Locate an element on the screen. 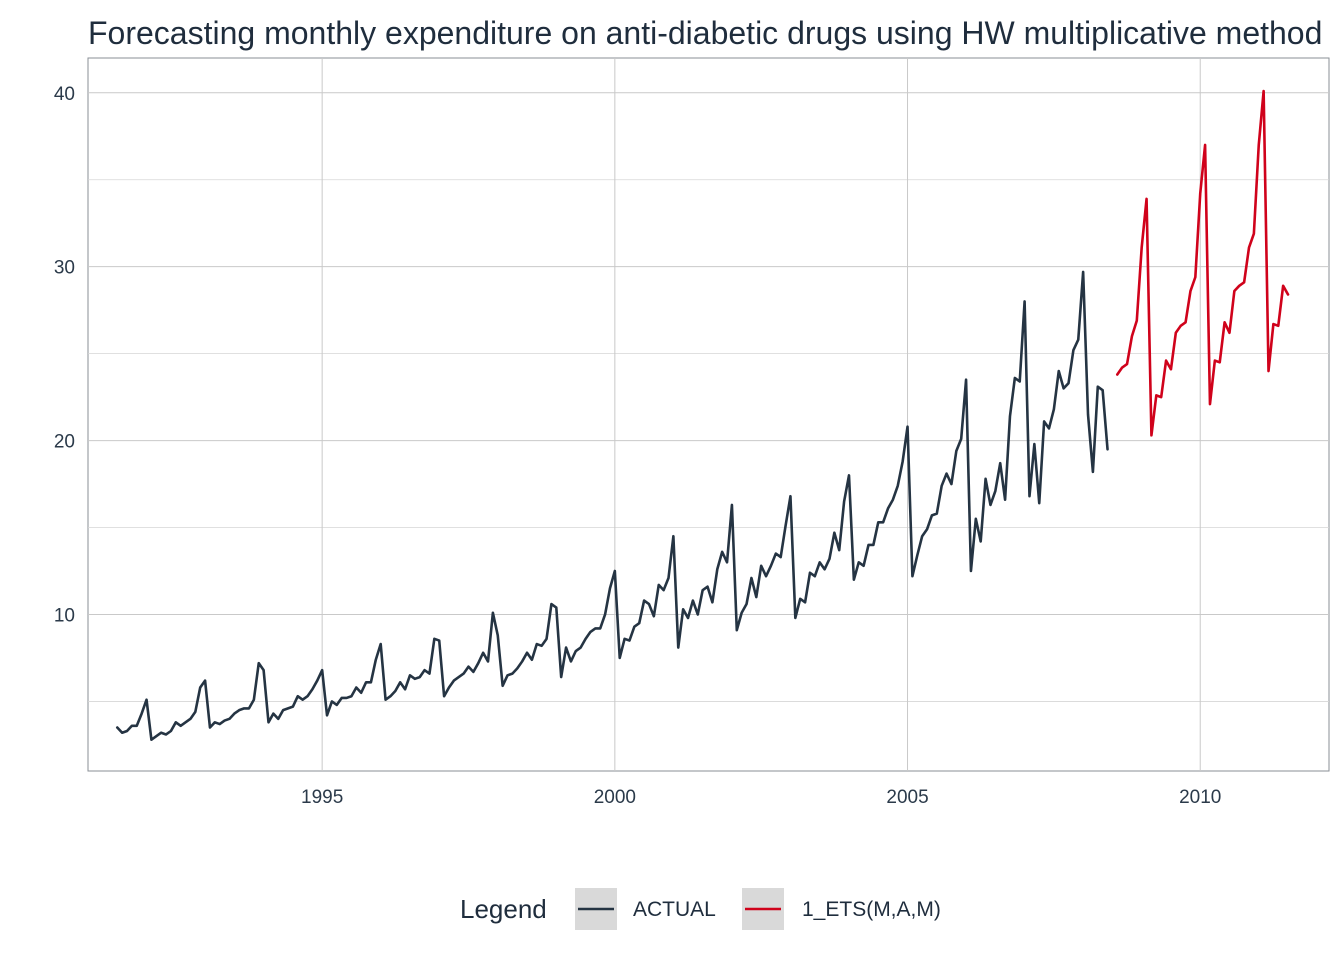 The image size is (1344, 960). series-line-forecast is located at coordinates (1202, 263).